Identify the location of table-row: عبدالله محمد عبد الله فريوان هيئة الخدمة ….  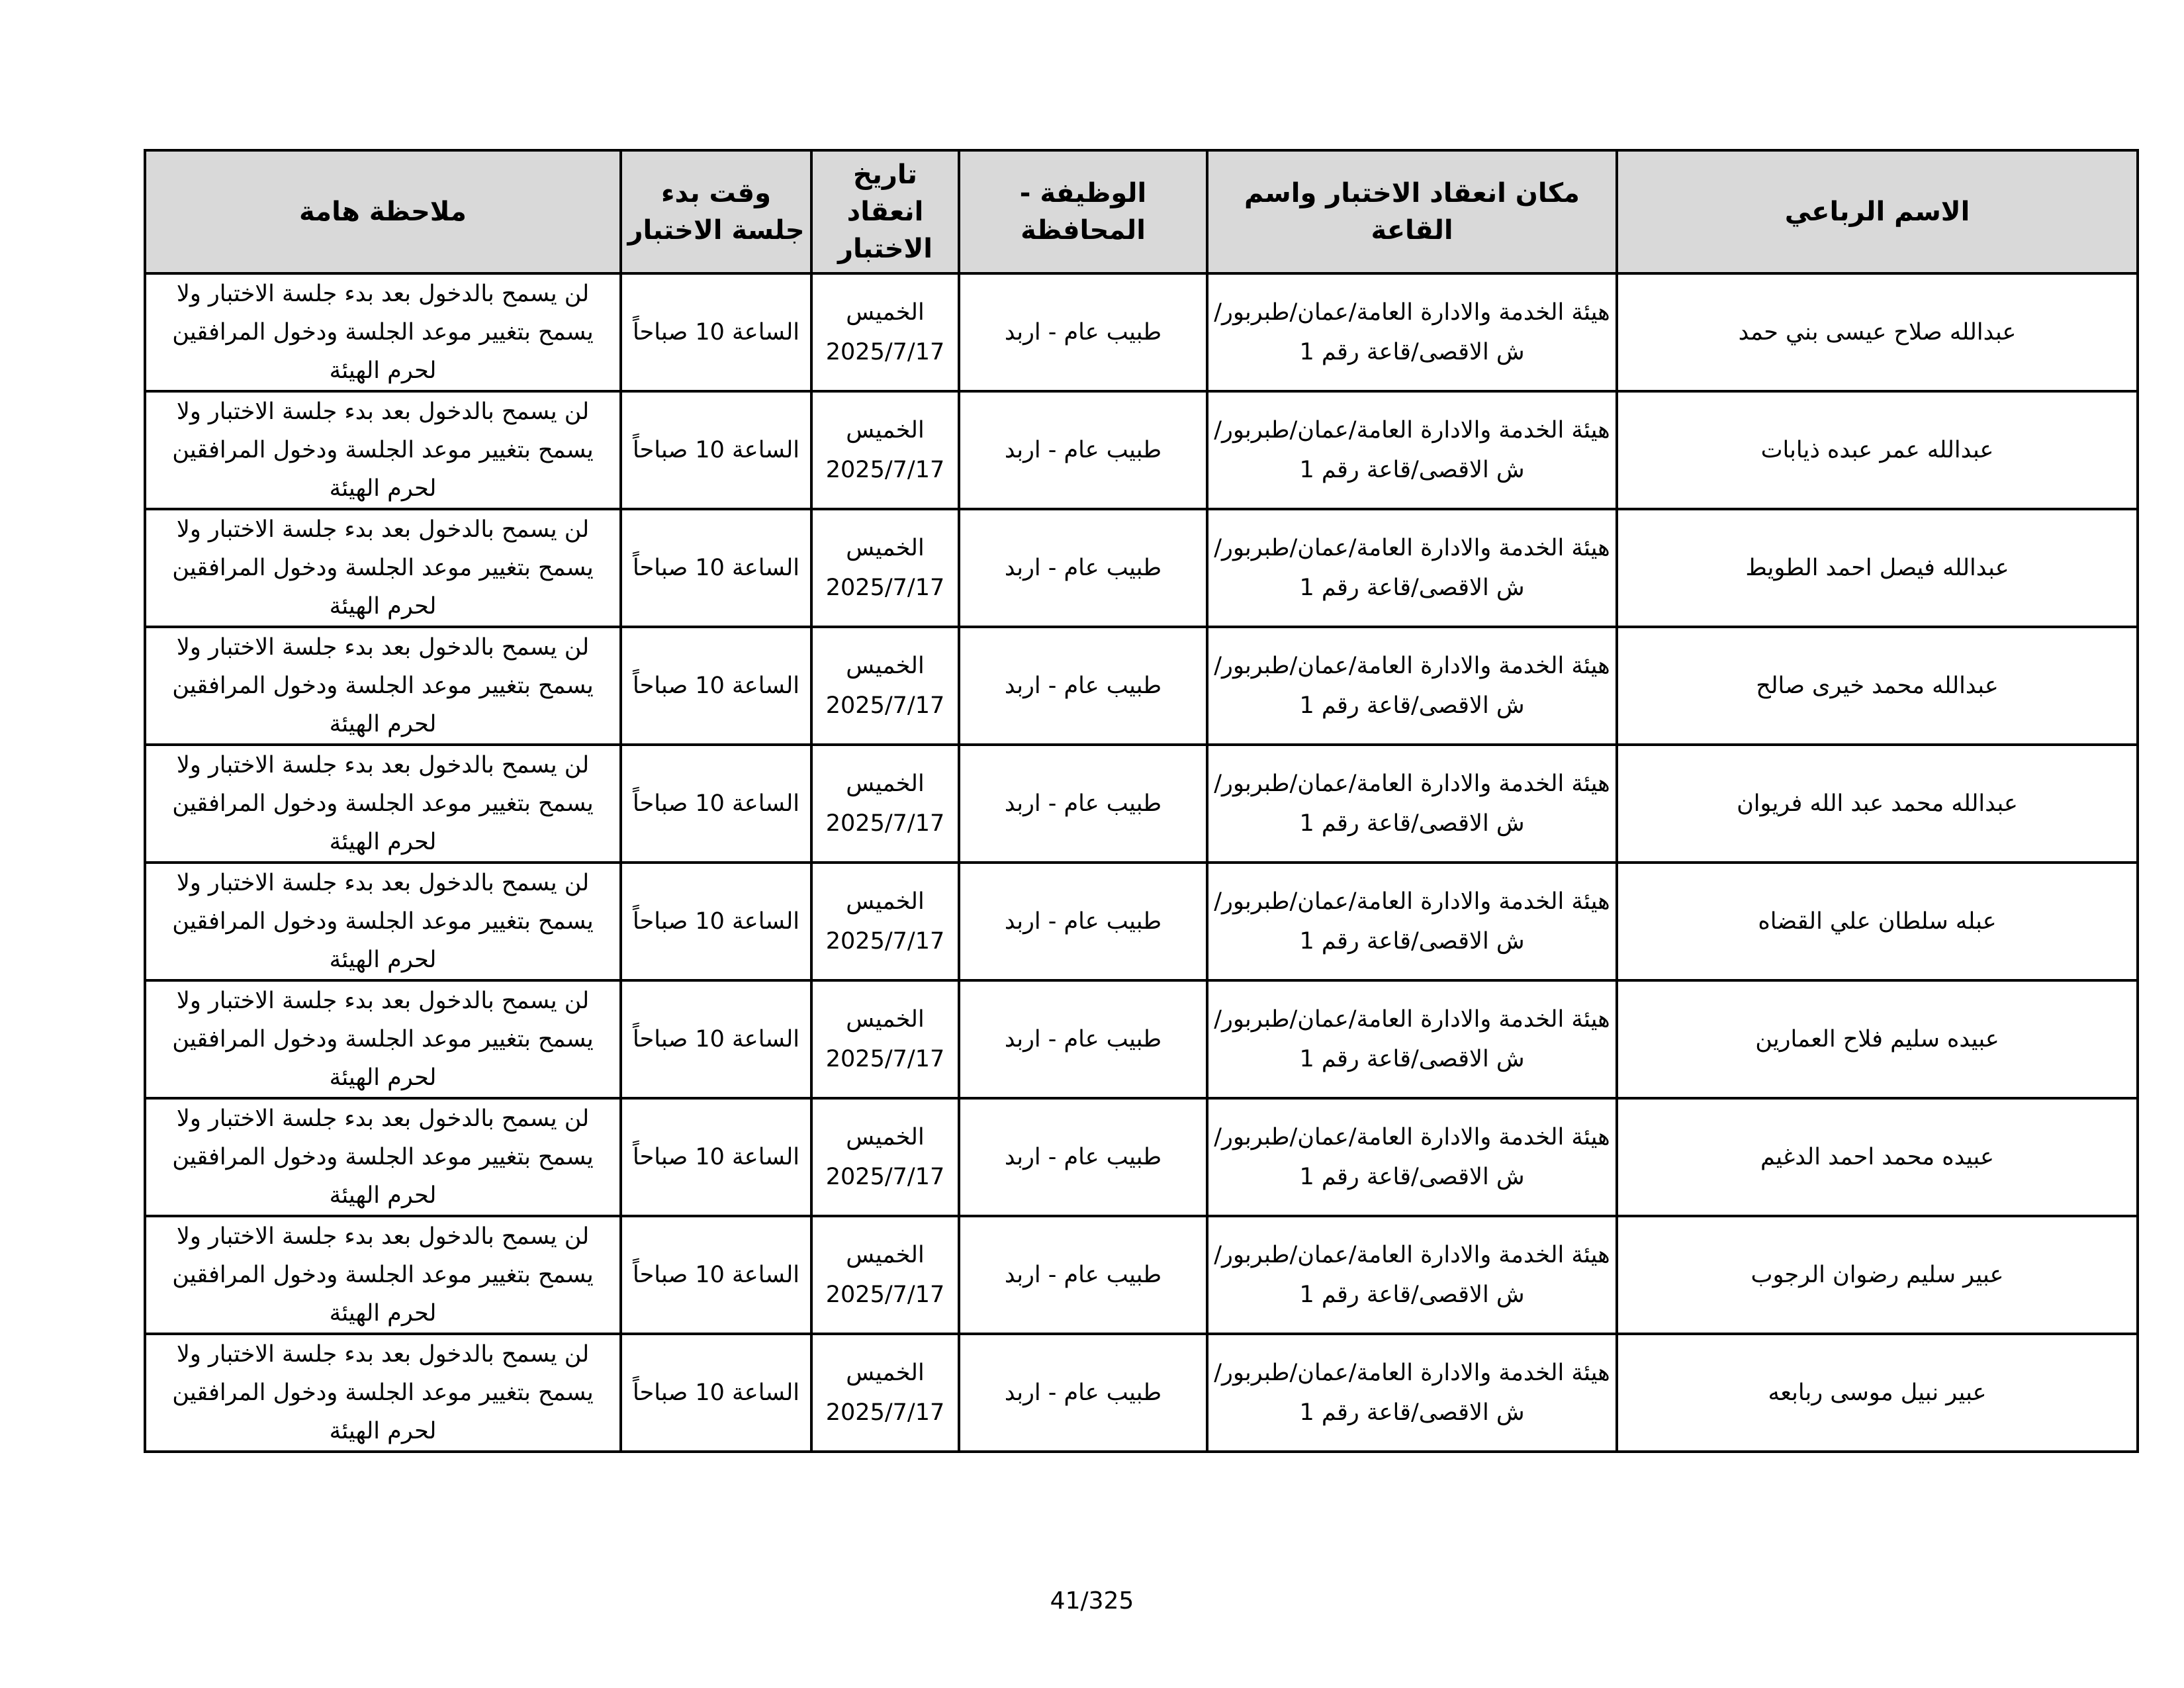
(1141, 803).